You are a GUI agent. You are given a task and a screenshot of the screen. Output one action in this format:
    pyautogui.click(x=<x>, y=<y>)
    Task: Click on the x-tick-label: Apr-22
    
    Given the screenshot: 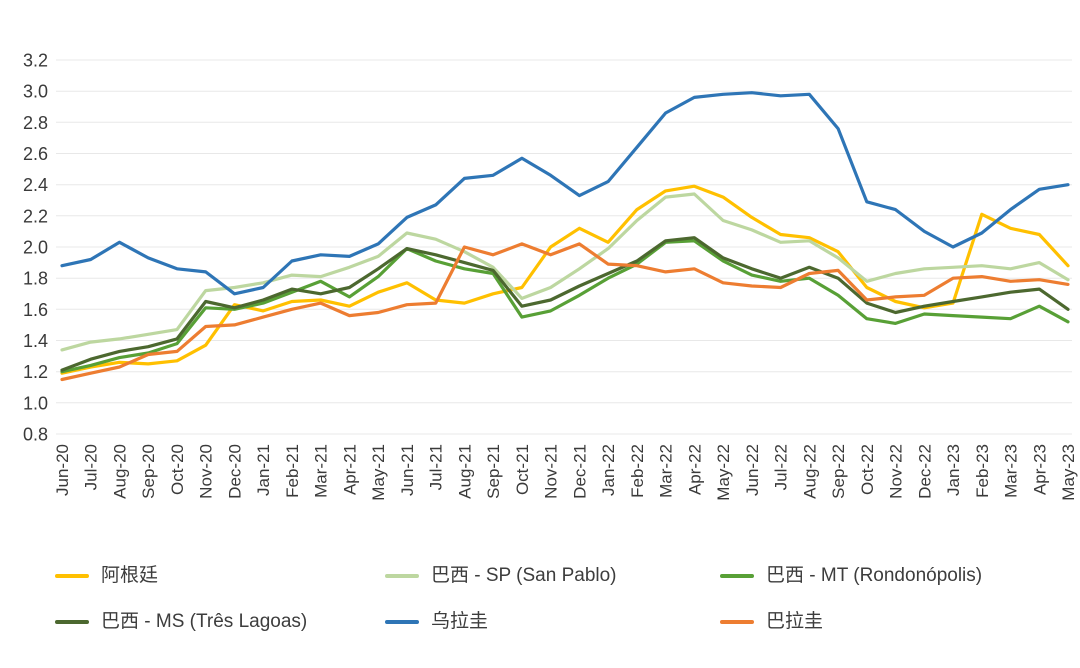 What is the action you would take?
    pyautogui.click(x=694, y=469)
    